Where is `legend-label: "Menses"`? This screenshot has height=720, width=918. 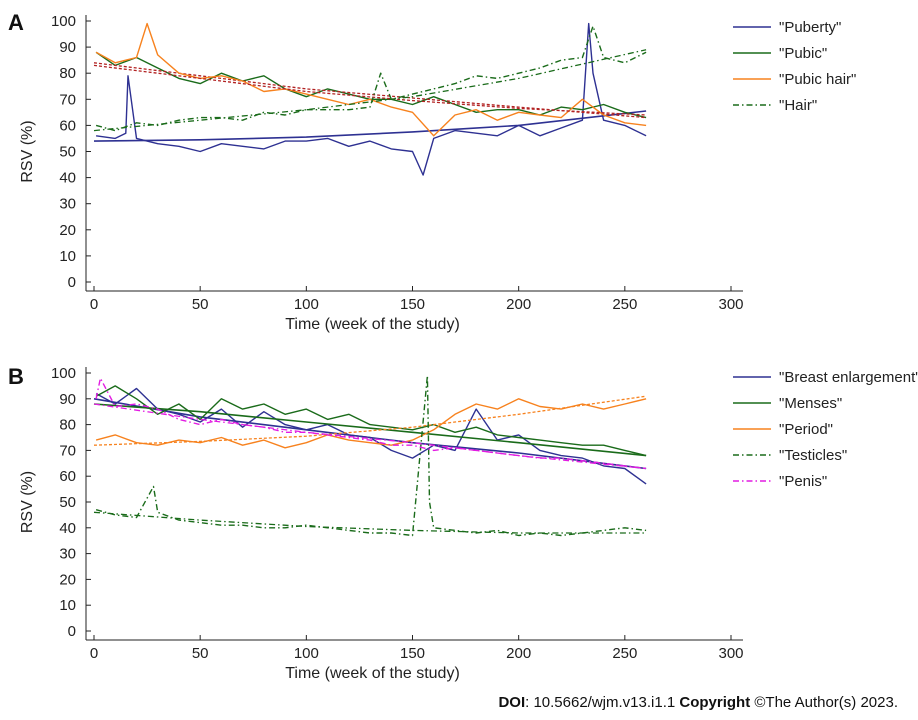
legend-label: "Menses" is located at coordinates (810, 403).